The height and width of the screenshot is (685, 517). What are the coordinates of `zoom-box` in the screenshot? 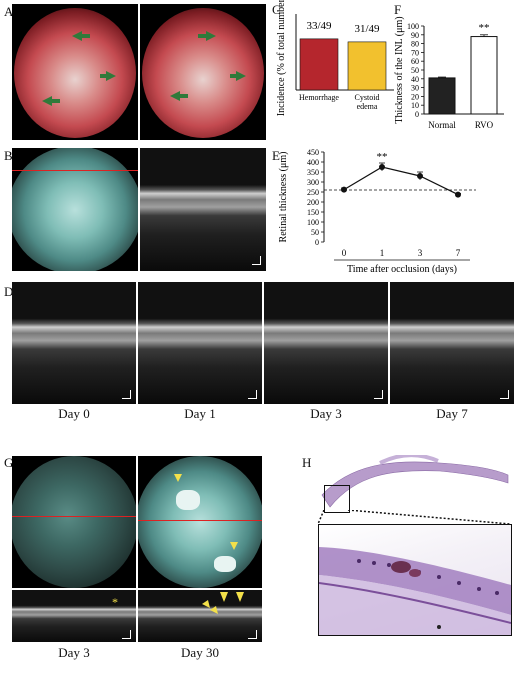 It's located at (337, 499).